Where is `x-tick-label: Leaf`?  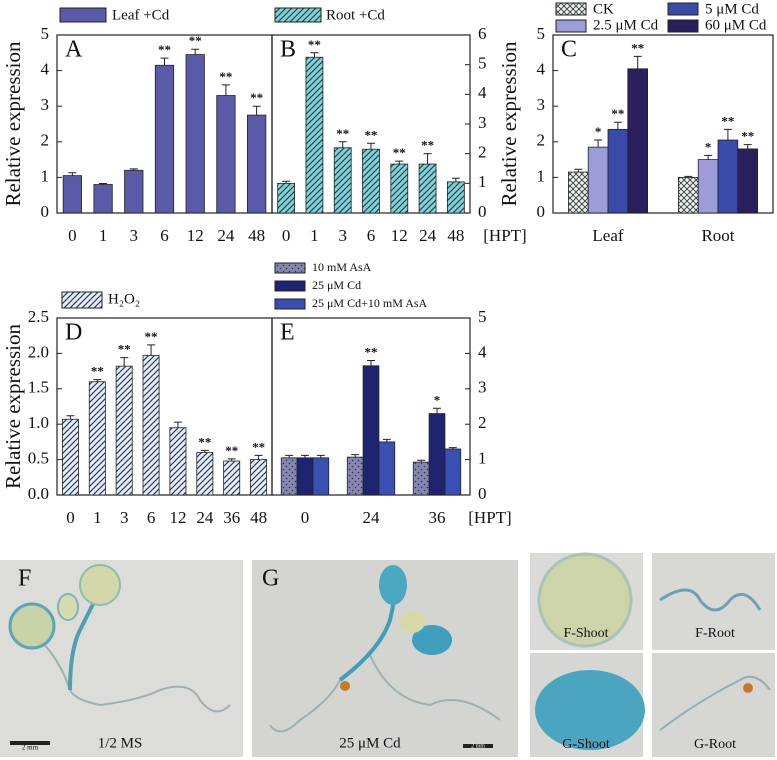
x-tick-label: Leaf is located at coordinates (607, 235).